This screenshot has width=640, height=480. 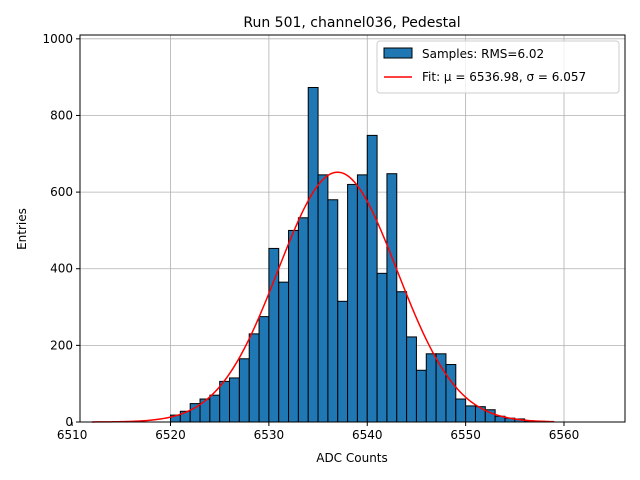 What do you see at coordinates (351, 23) in the screenshot?
I see `chart-title: Run 501, channel036, Pedestal` at bounding box center [351, 23].